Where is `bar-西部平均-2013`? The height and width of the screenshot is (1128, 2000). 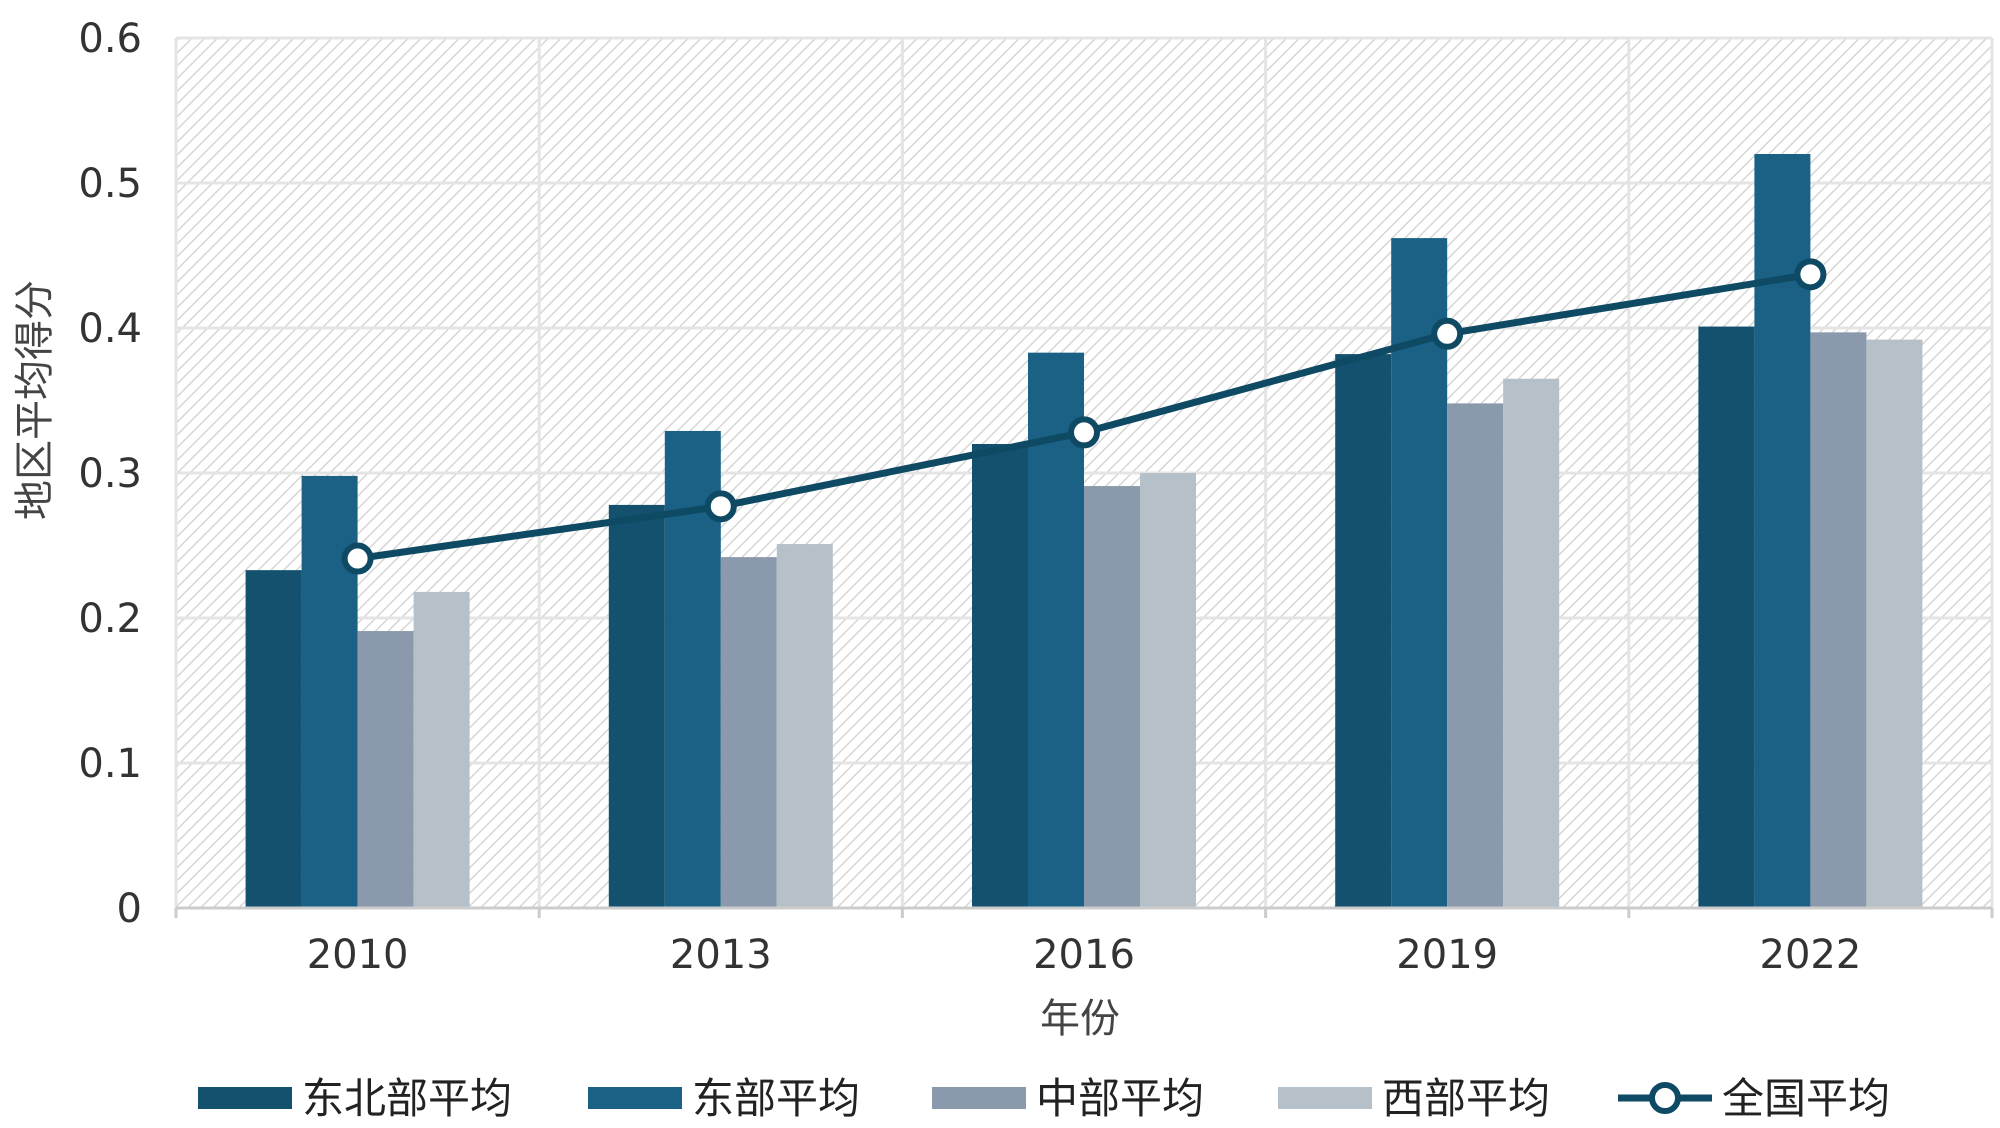
bar-西部平均-2013 is located at coordinates (804, 726).